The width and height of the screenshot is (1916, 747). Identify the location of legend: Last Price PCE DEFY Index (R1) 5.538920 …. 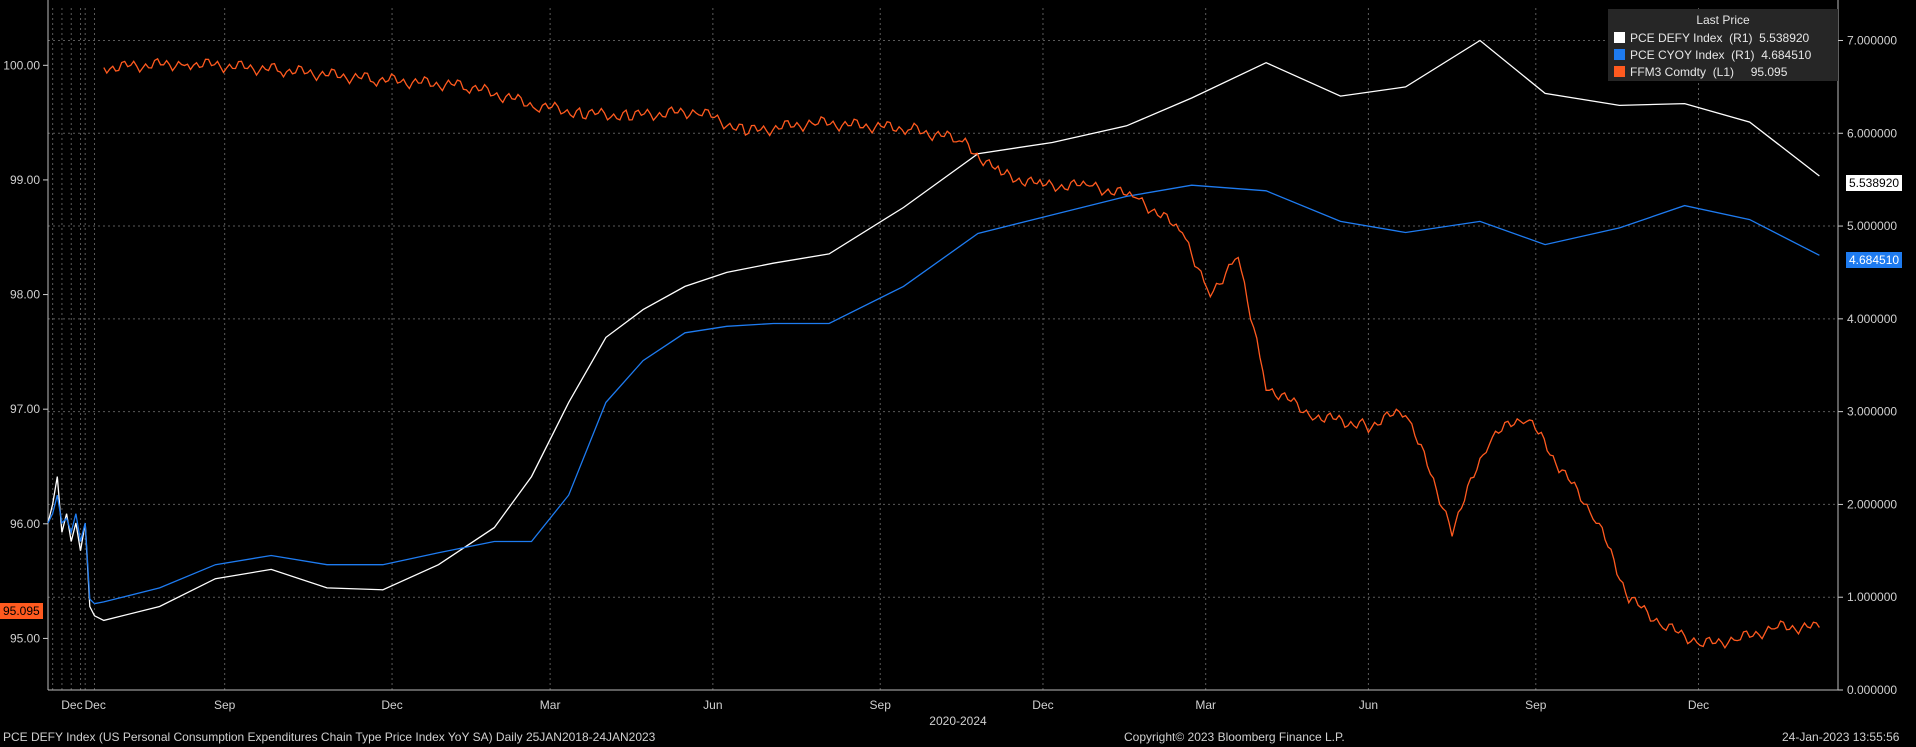
(1723, 45).